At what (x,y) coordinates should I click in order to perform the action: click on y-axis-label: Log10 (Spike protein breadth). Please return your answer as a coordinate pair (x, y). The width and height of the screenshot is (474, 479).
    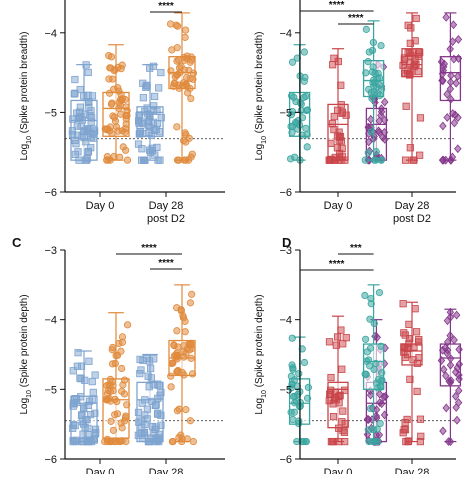
    Looking at the image, I should click on (26, 96).